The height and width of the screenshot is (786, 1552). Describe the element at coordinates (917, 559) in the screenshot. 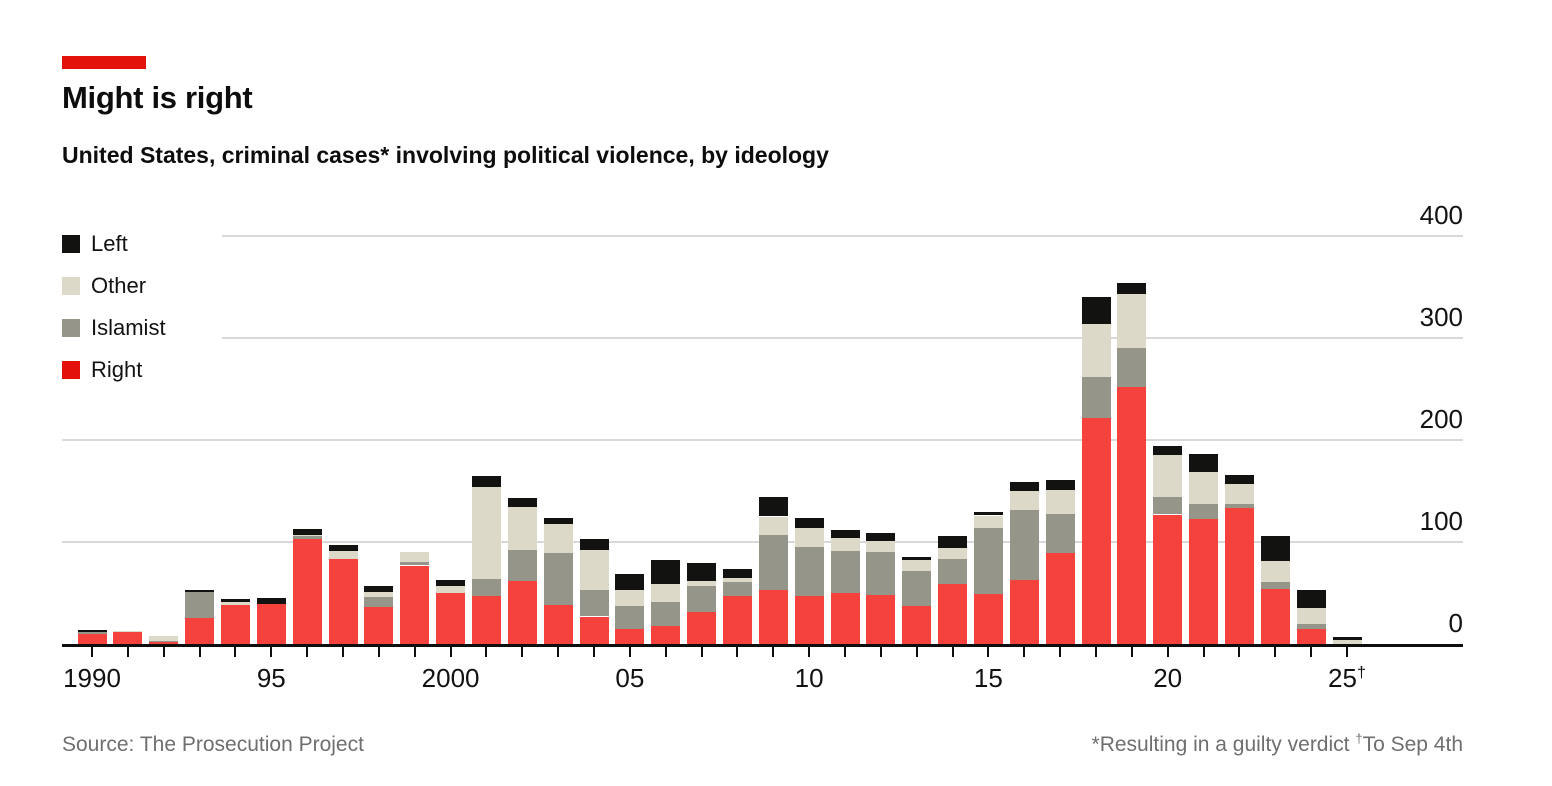

I see `bar-segment-left-2013` at that location.